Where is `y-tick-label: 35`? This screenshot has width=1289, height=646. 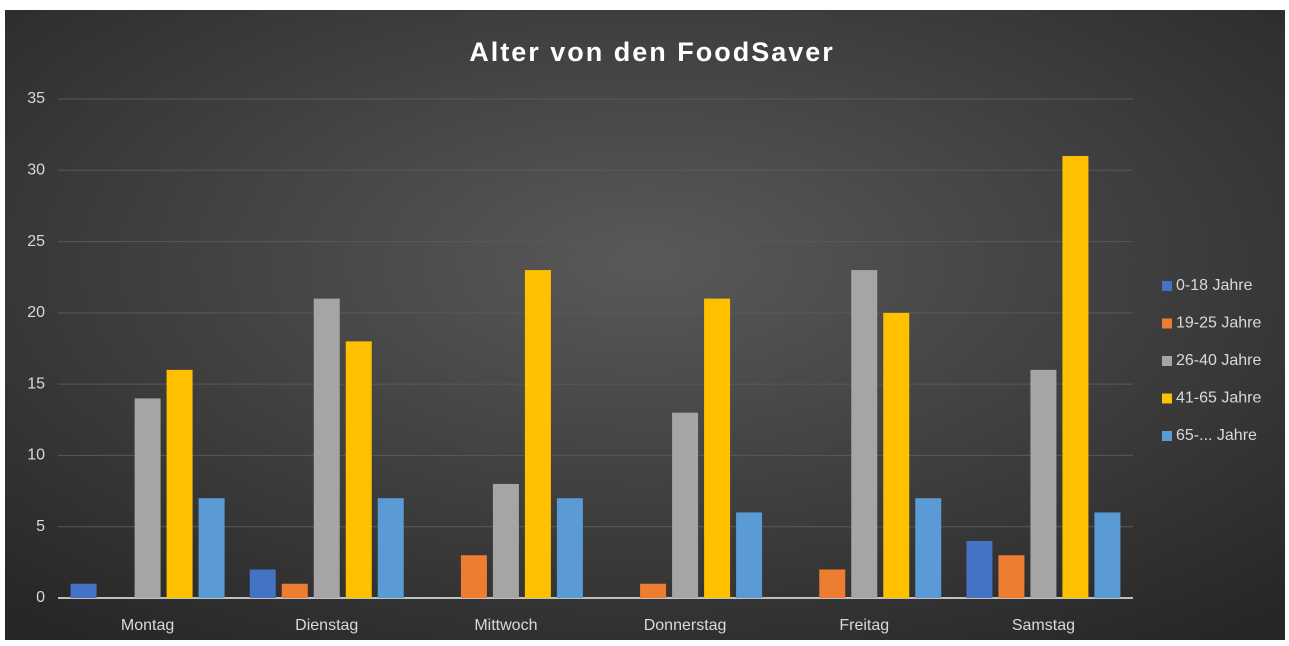
y-tick-label: 35 is located at coordinates (36, 98).